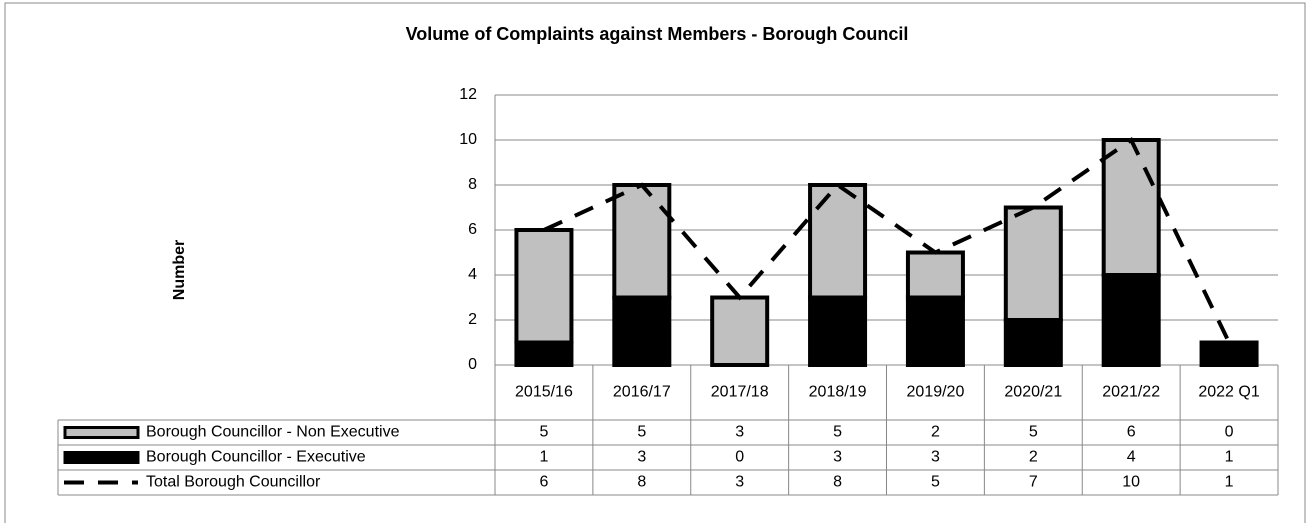 This screenshot has height=528, width=1312. I want to click on table-value: 4, so click(1131, 457).